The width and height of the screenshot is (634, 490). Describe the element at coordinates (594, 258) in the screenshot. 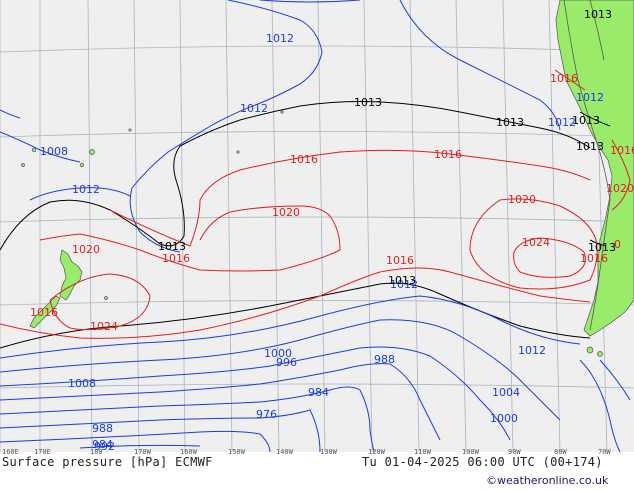

I see `isobar-label-r1016-chile: 1016` at that location.